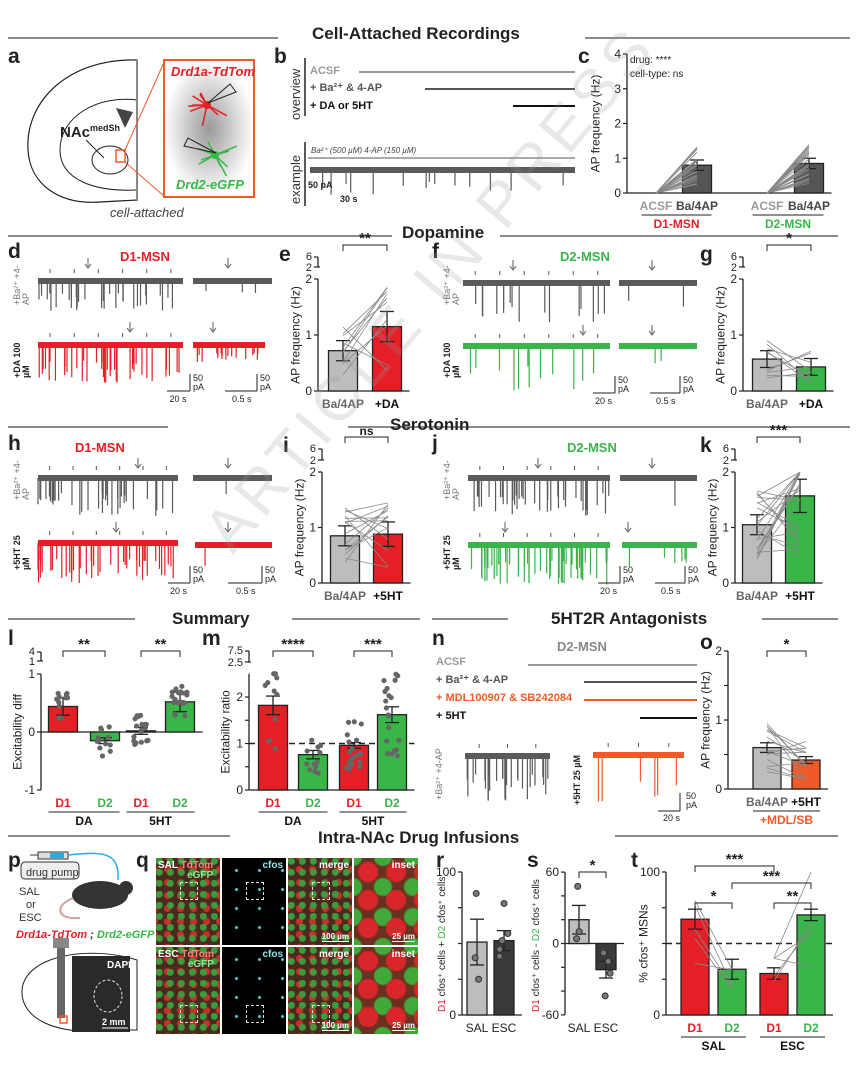  What do you see at coordinates (21, 480) in the screenshot?
I see `ba-4ap-trace-label-h: +Ba²⁺ +4-AP` at bounding box center [21, 480].